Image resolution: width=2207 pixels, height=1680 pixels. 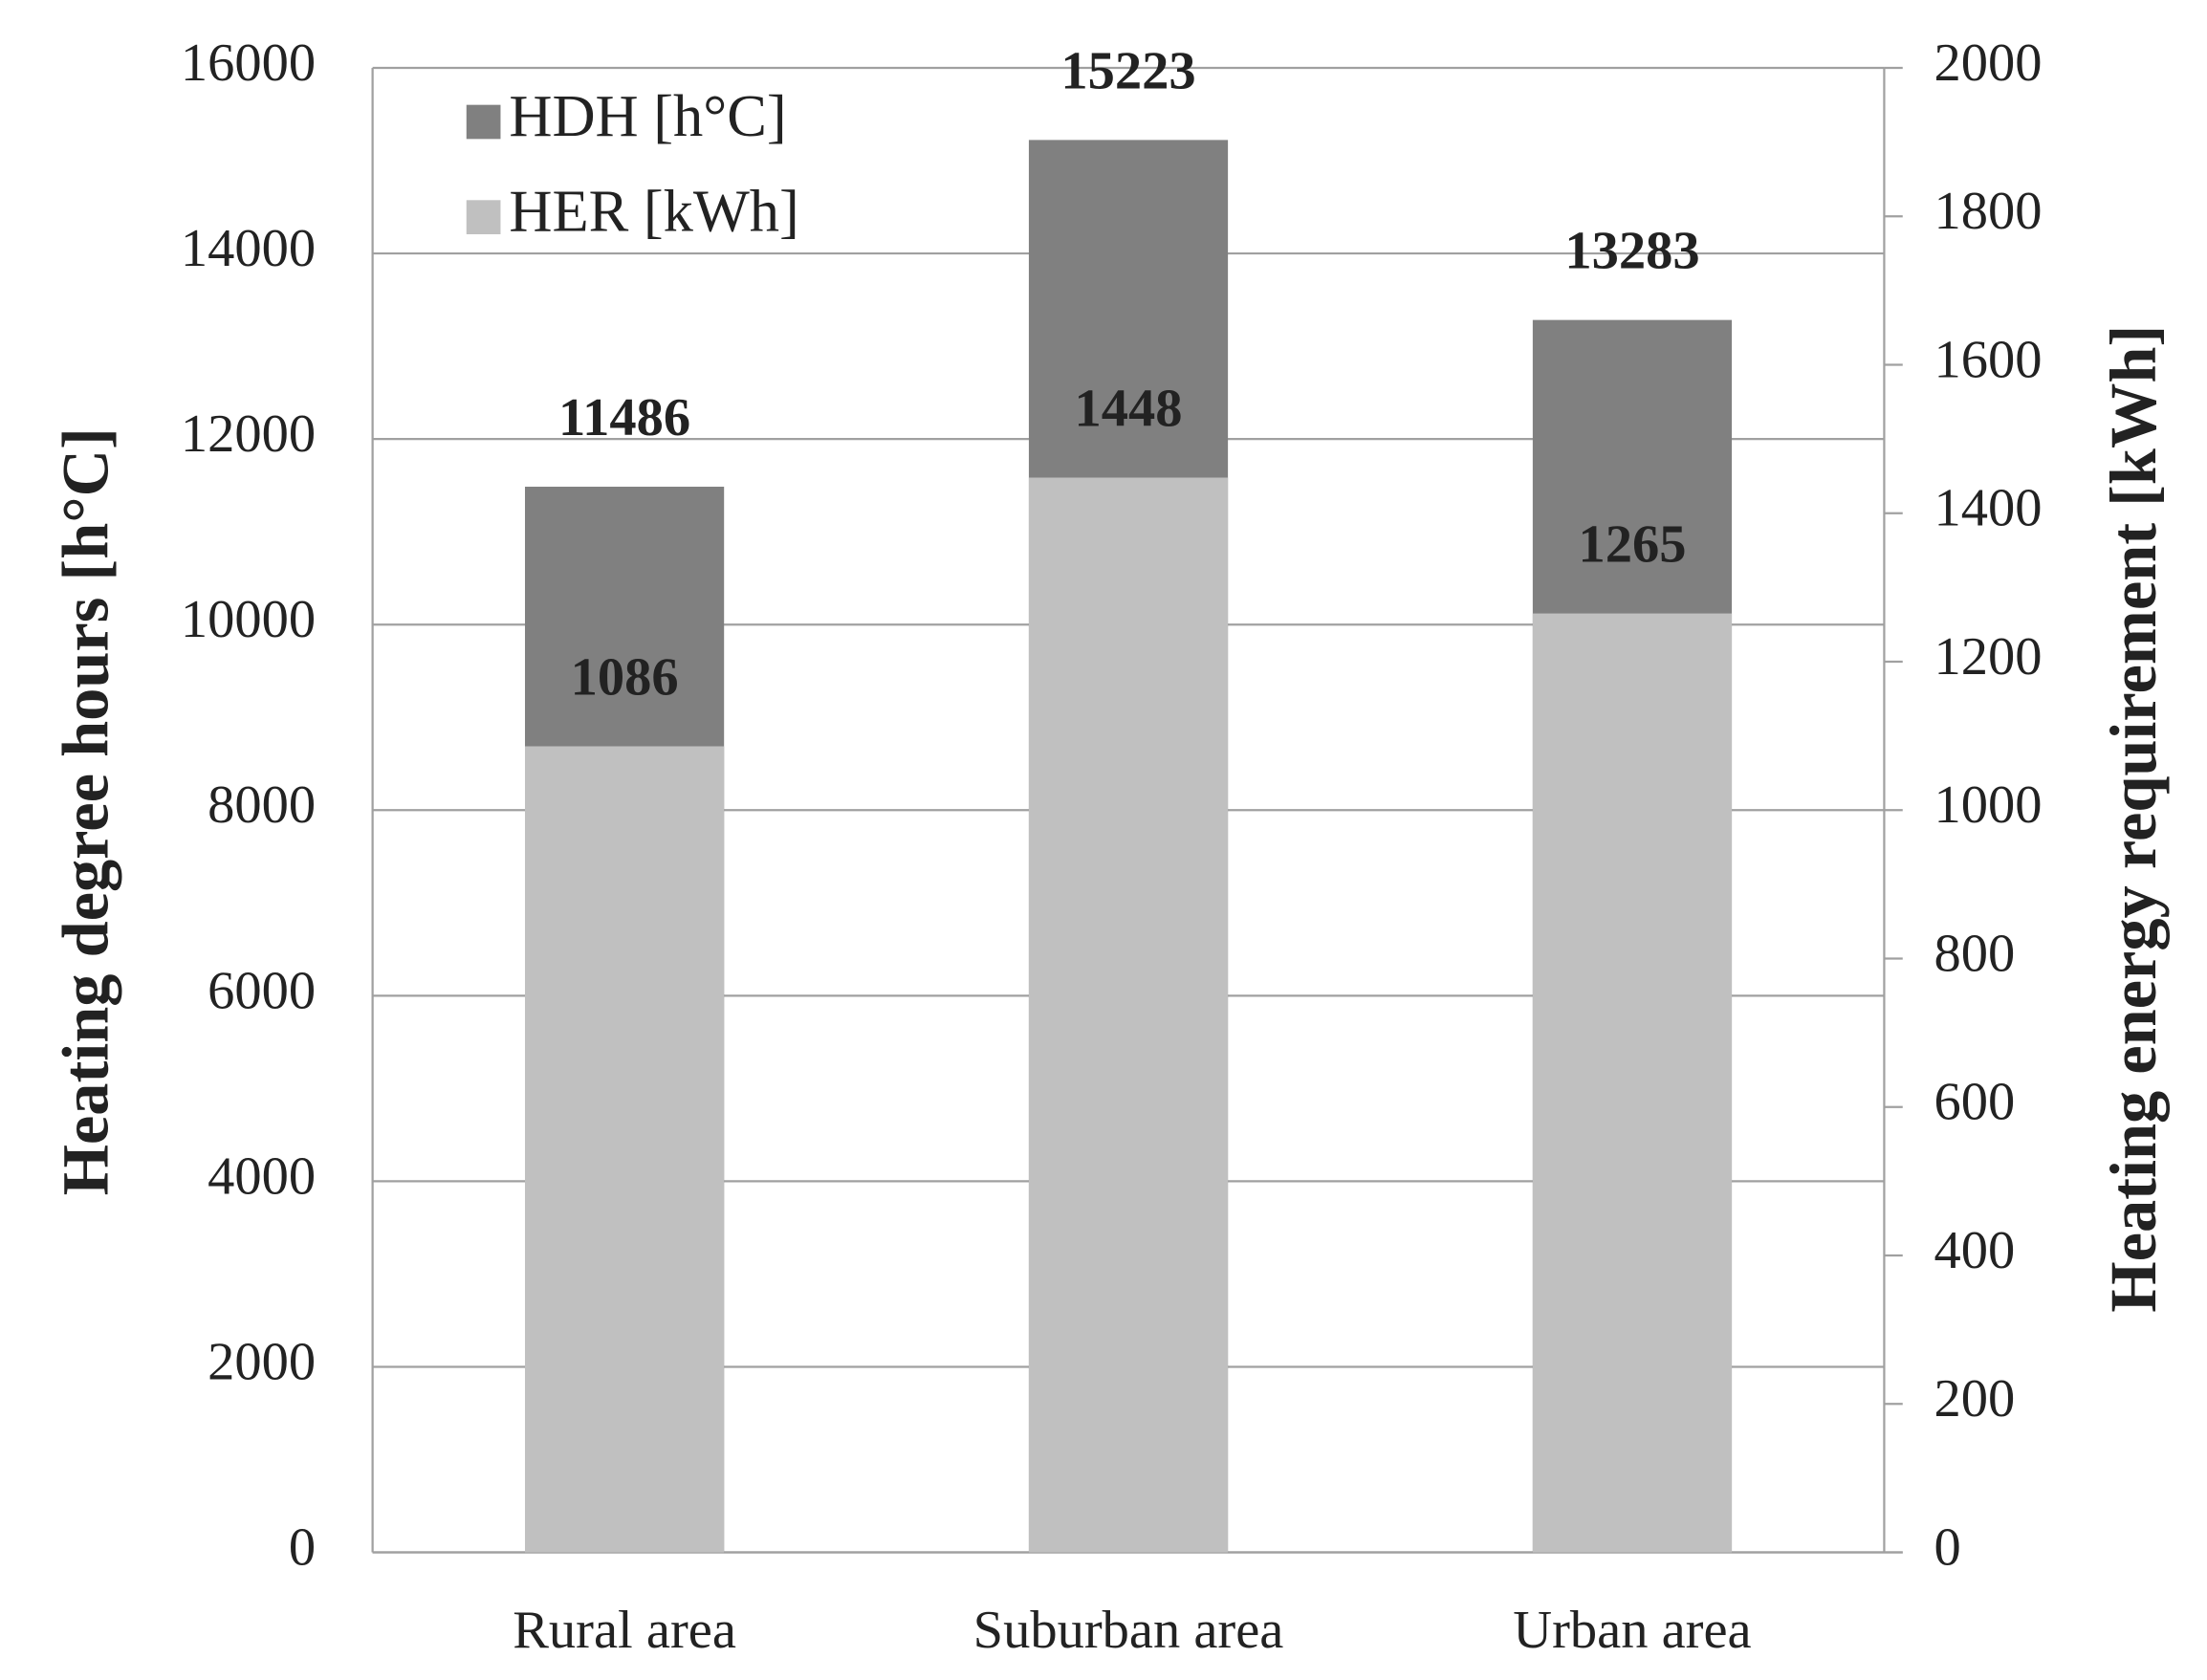 I want to click on y-tick-label: 10000, so click(x=249, y=620).